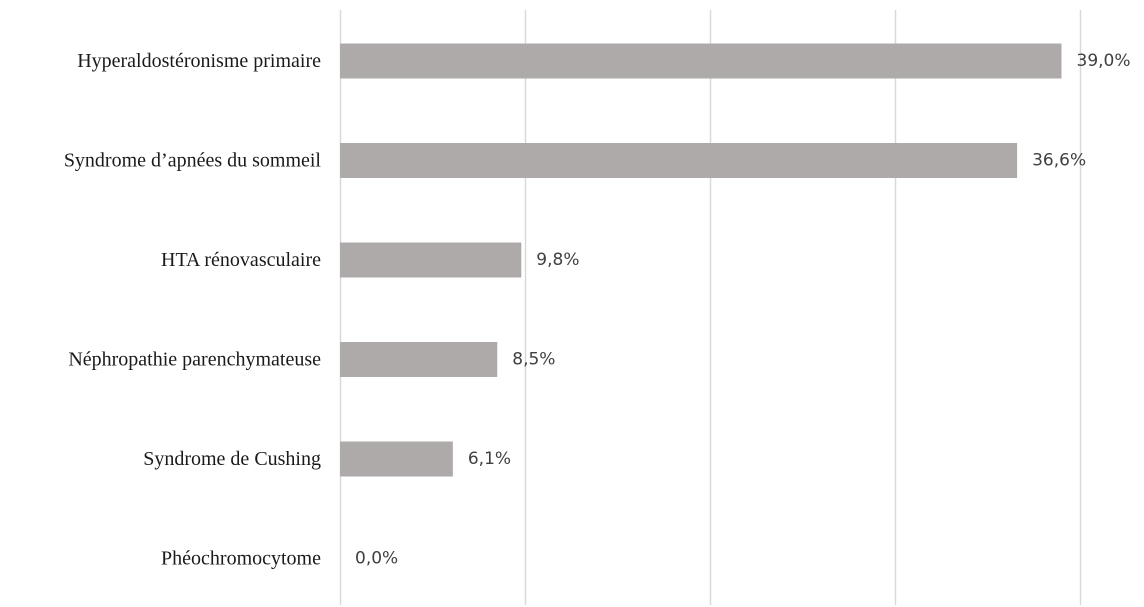  What do you see at coordinates (194, 360) in the screenshot?
I see `category-label-3: Néphropathie parenchymateuse` at bounding box center [194, 360].